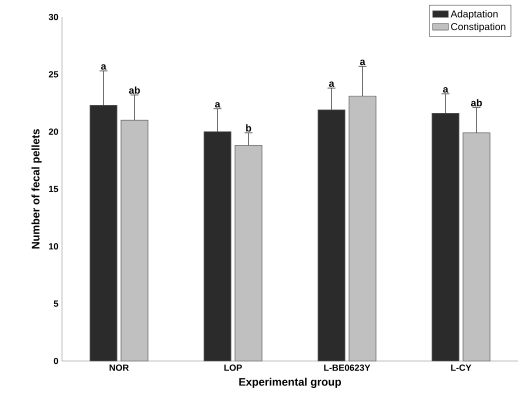 Image resolution: width=526 pixels, height=405 pixels. What do you see at coordinates (249, 128) in the screenshot?
I see `annotation: b` at bounding box center [249, 128].